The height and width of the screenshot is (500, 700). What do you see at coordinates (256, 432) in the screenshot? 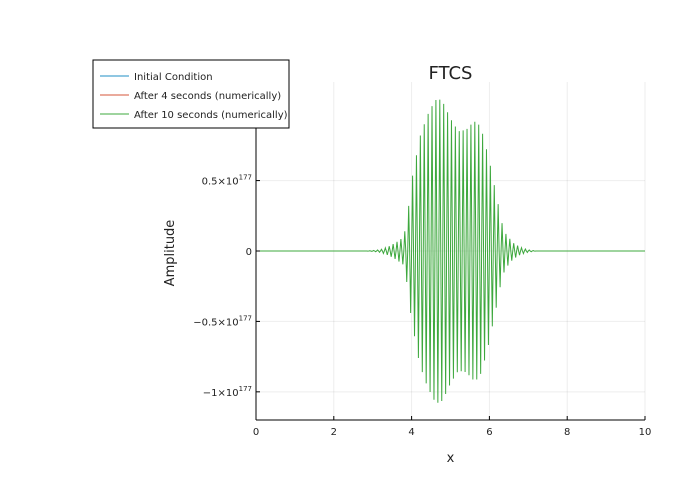
I see `x-tick-label: 0` at bounding box center [256, 432].